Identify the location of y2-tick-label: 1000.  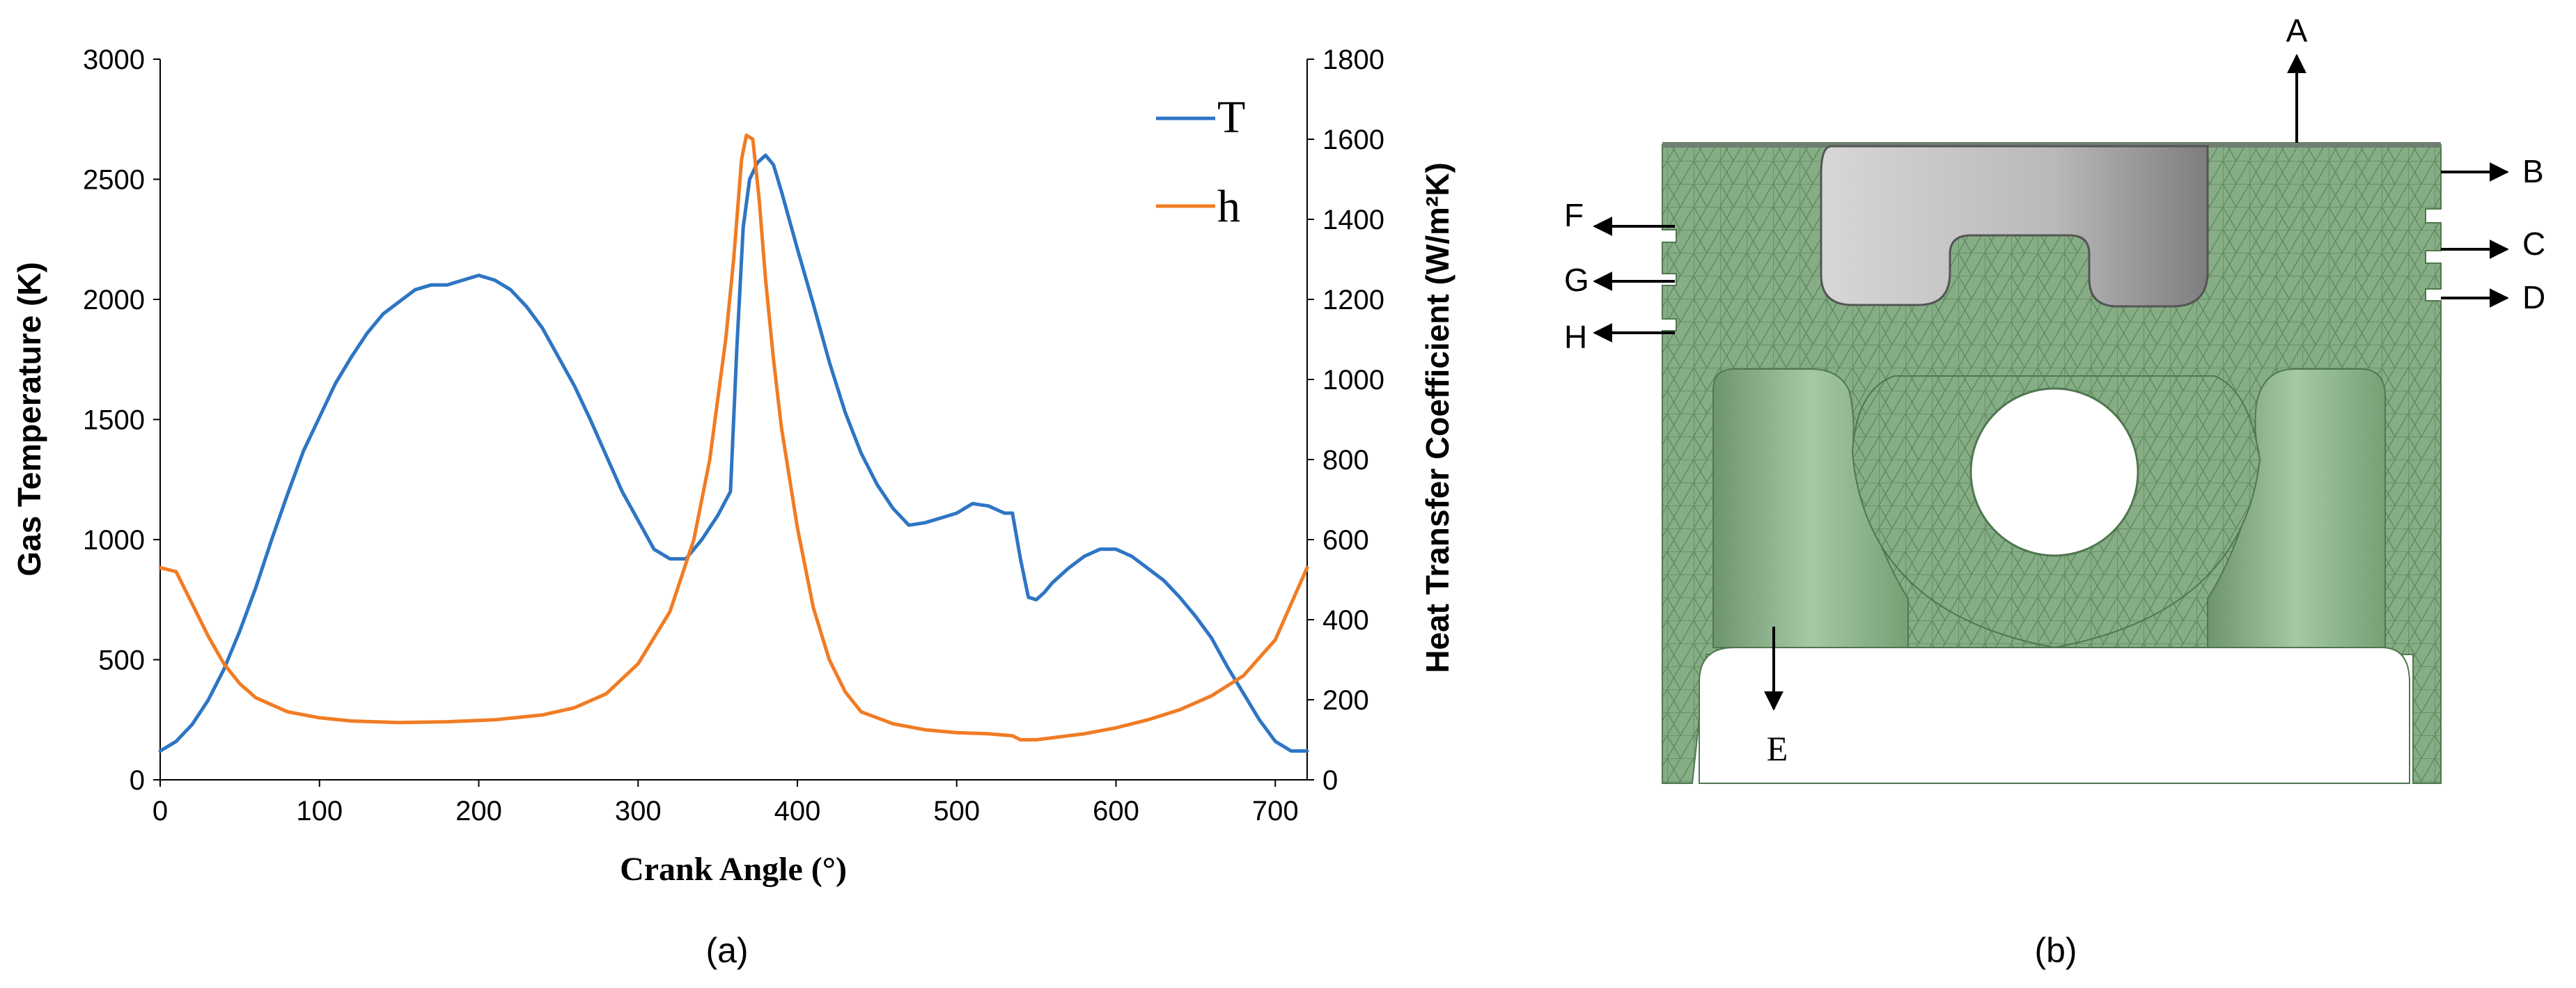
(1353, 380).